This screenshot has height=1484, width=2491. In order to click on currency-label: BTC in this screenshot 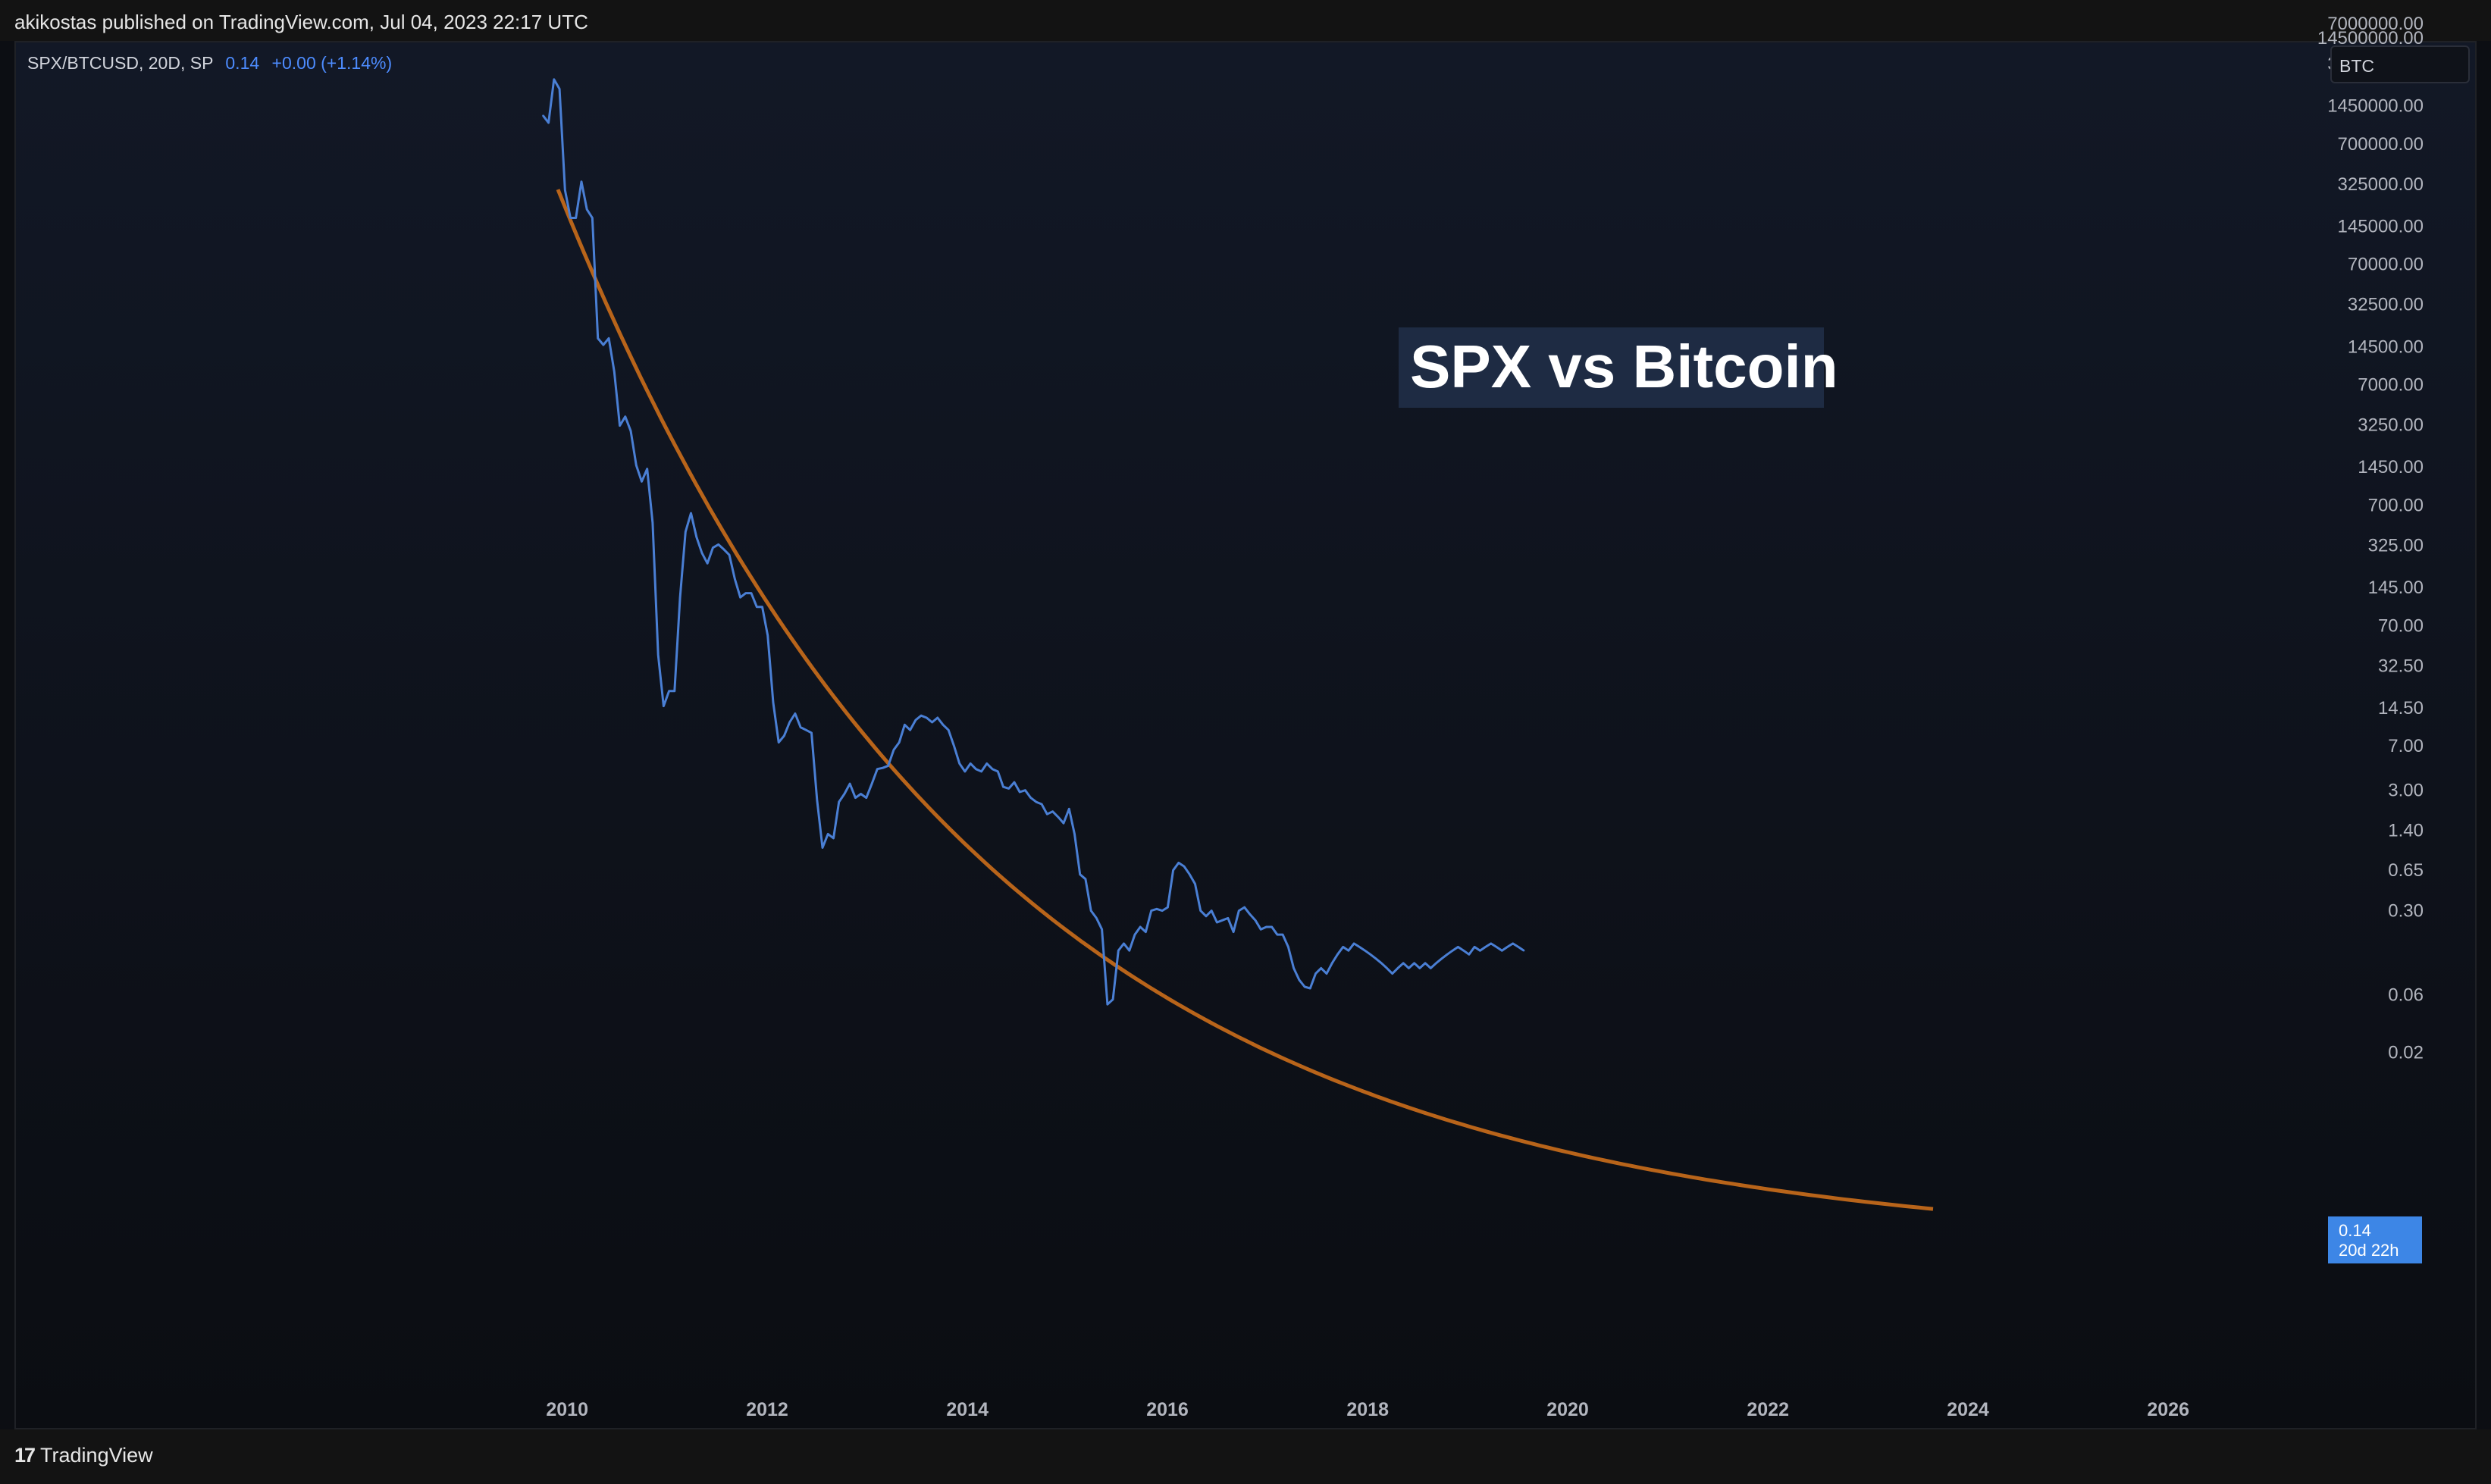, I will do `click(2400, 64)`.